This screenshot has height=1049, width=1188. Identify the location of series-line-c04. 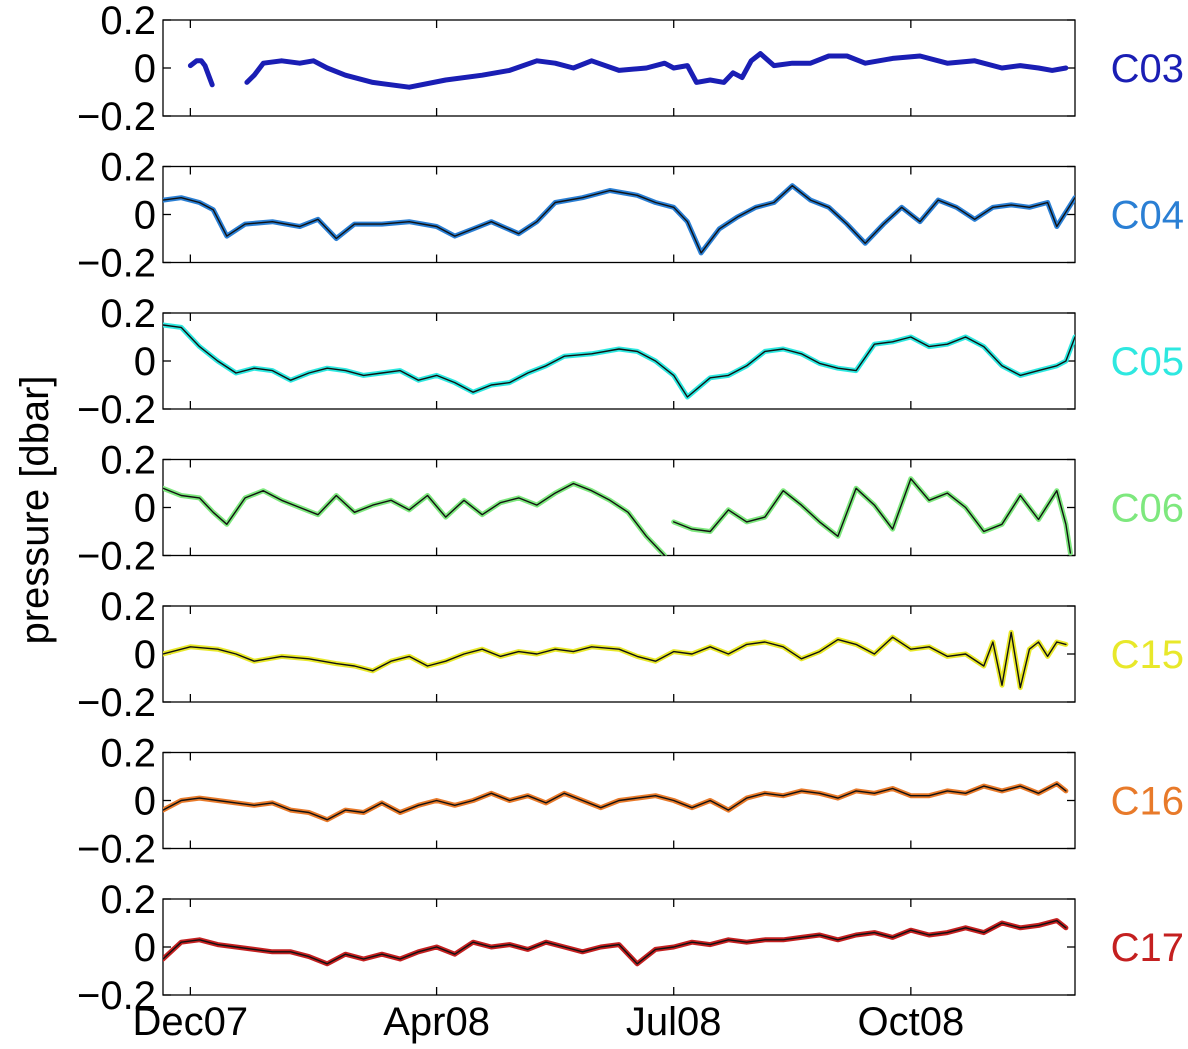
(619, 219).